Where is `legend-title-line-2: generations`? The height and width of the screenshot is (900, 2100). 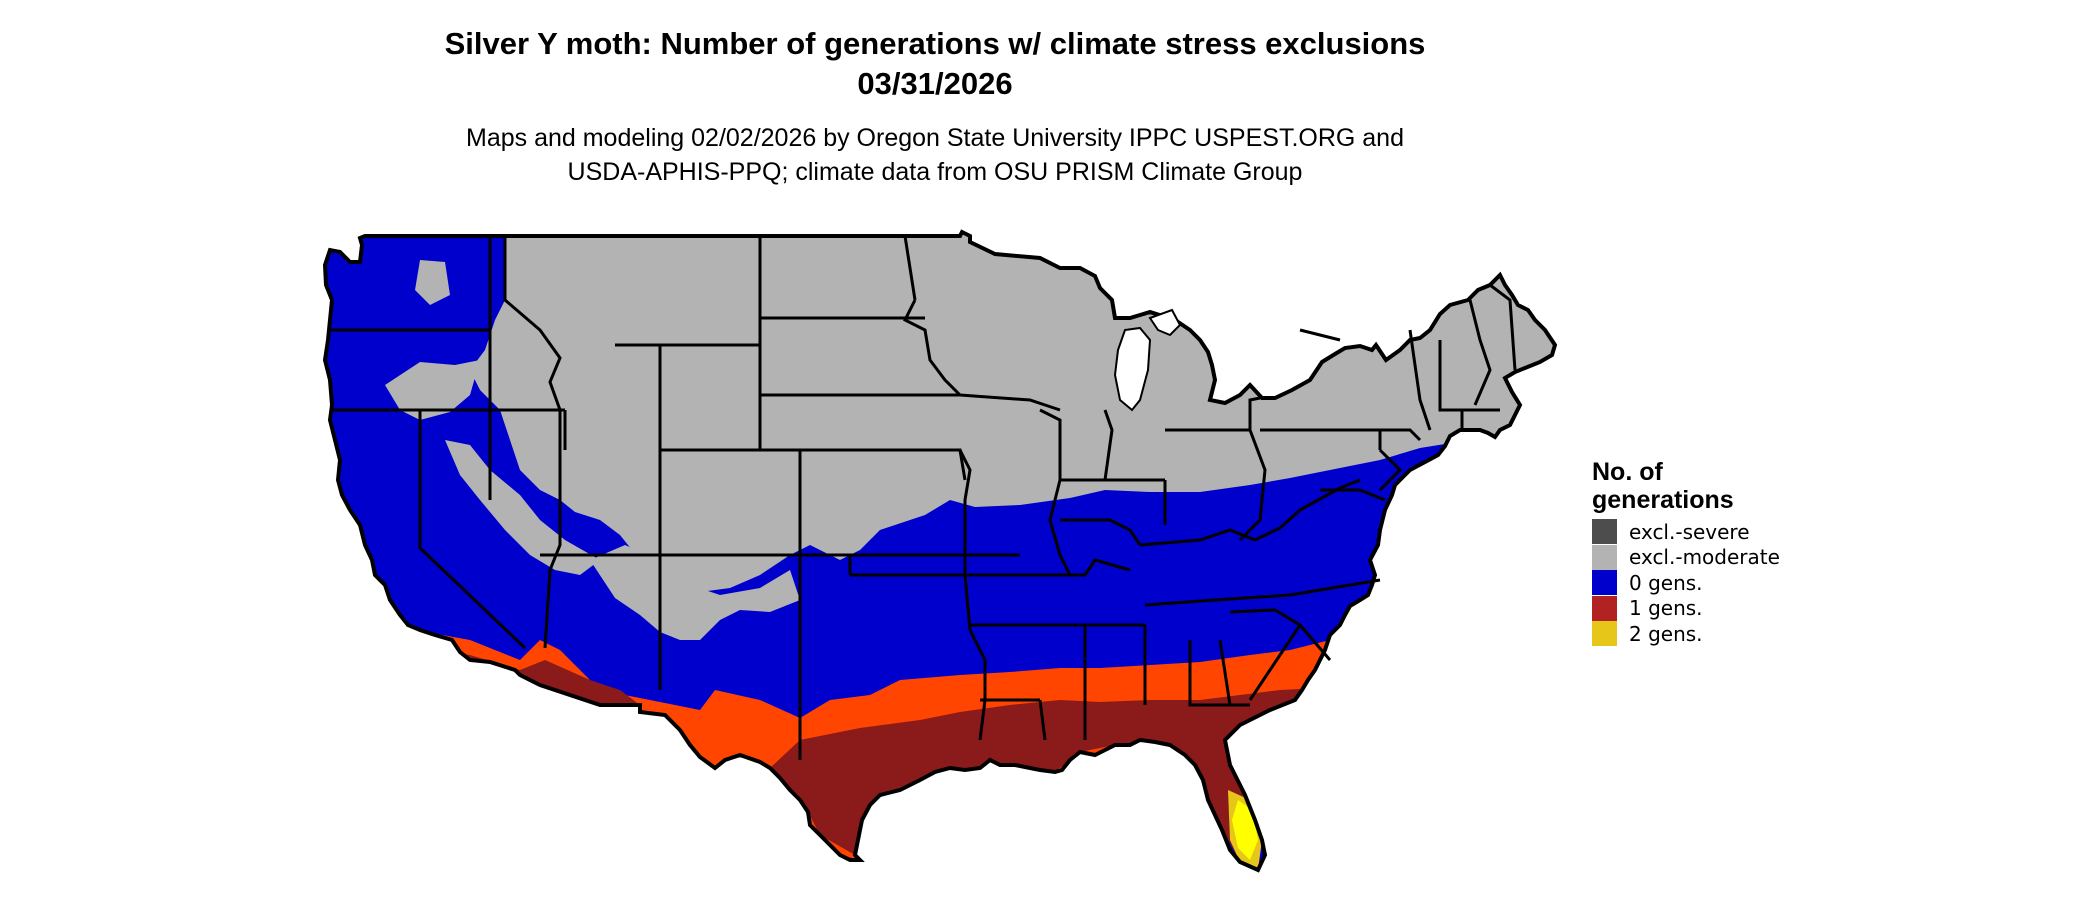
legend-title-line-2: generations is located at coordinates (1663, 500).